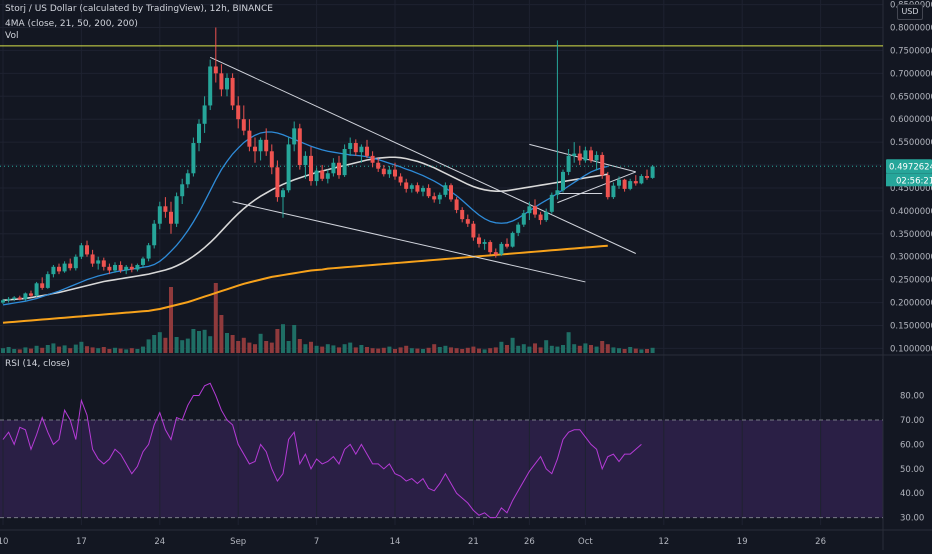 This screenshot has height=554, width=932. What do you see at coordinates (663, 542) in the screenshot?
I see `time-tick-label: 12` at bounding box center [663, 542].